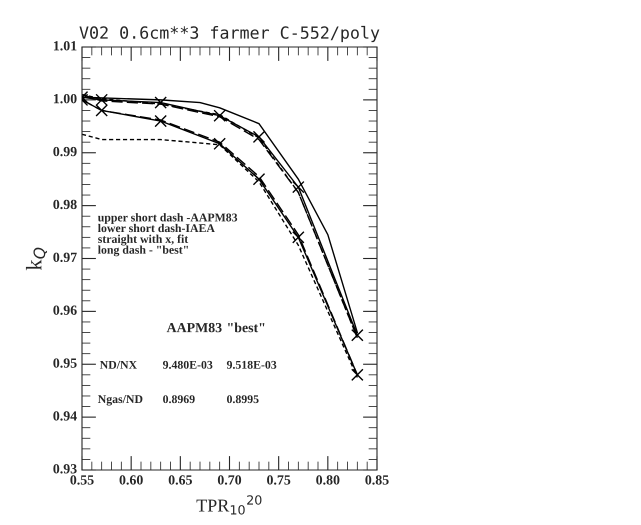 The height and width of the screenshot is (525, 641). I want to click on y-tick-label: 1.00, so click(65, 99).